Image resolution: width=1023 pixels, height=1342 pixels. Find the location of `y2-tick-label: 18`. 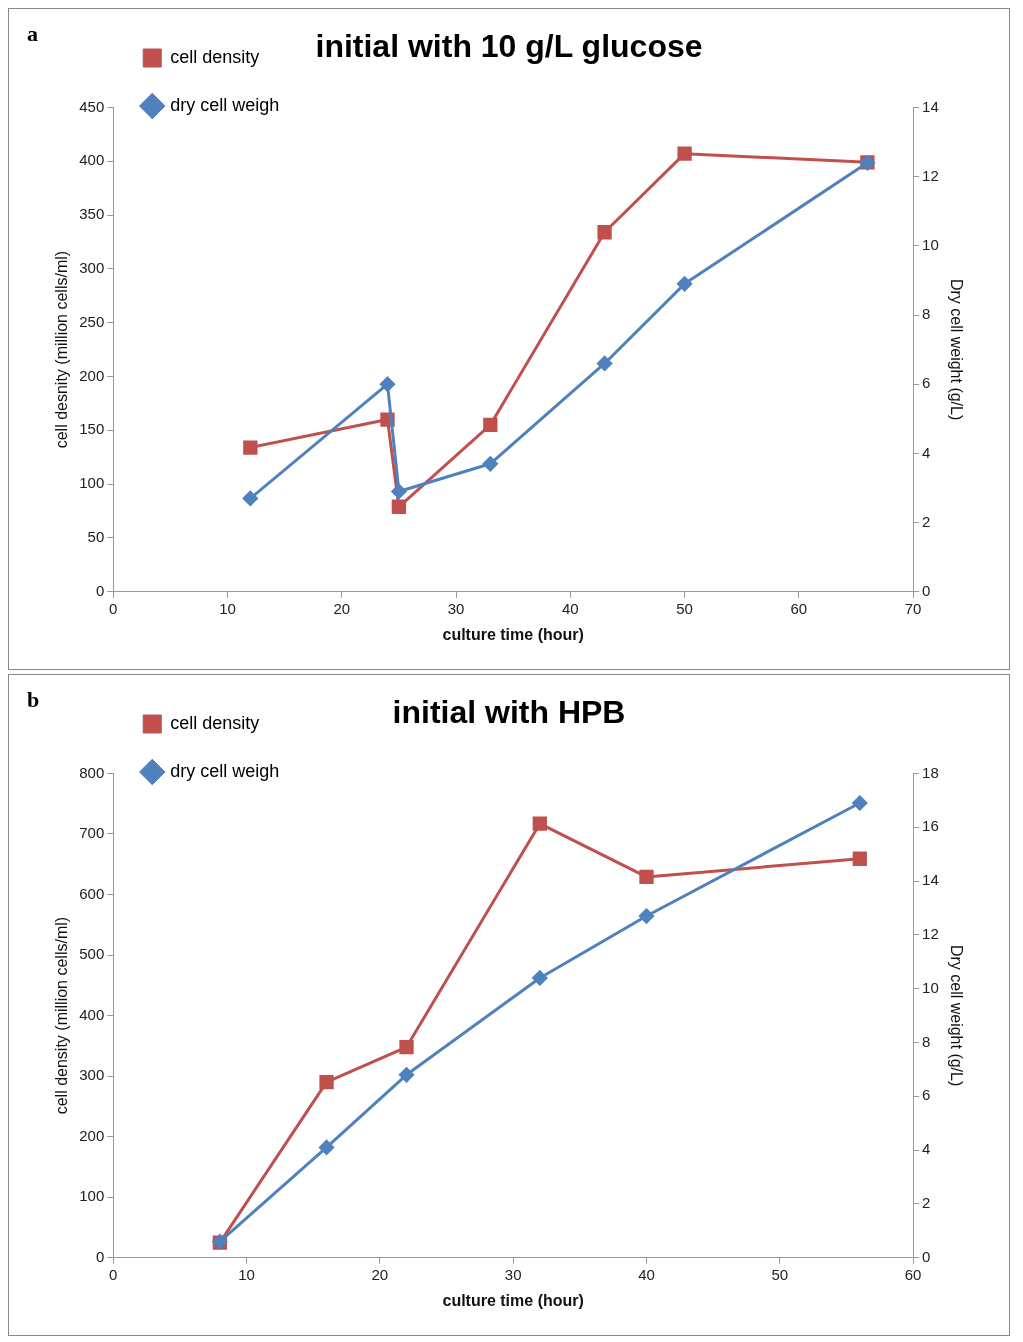

y2-tick-label: 18 is located at coordinates (930, 772).